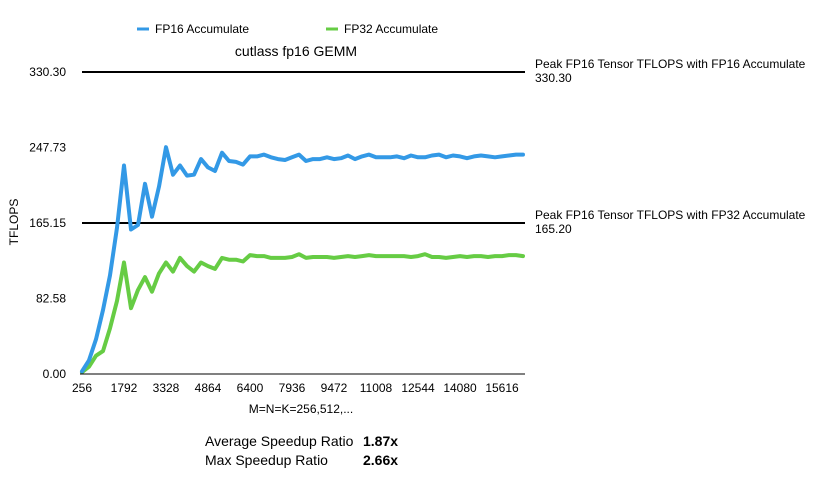 The image size is (830, 483). What do you see at coordinates (47, 72) in the screenshot?
I see `y-tick-label: 330.30` at bounding box center [47, 72].